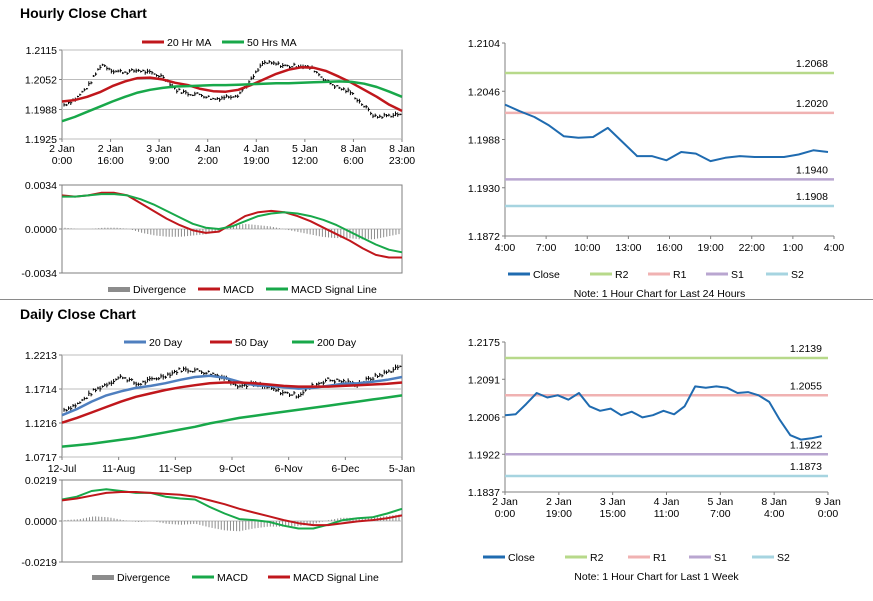  I want to click on level-label-s1: 1.1922, so click(806, 445).